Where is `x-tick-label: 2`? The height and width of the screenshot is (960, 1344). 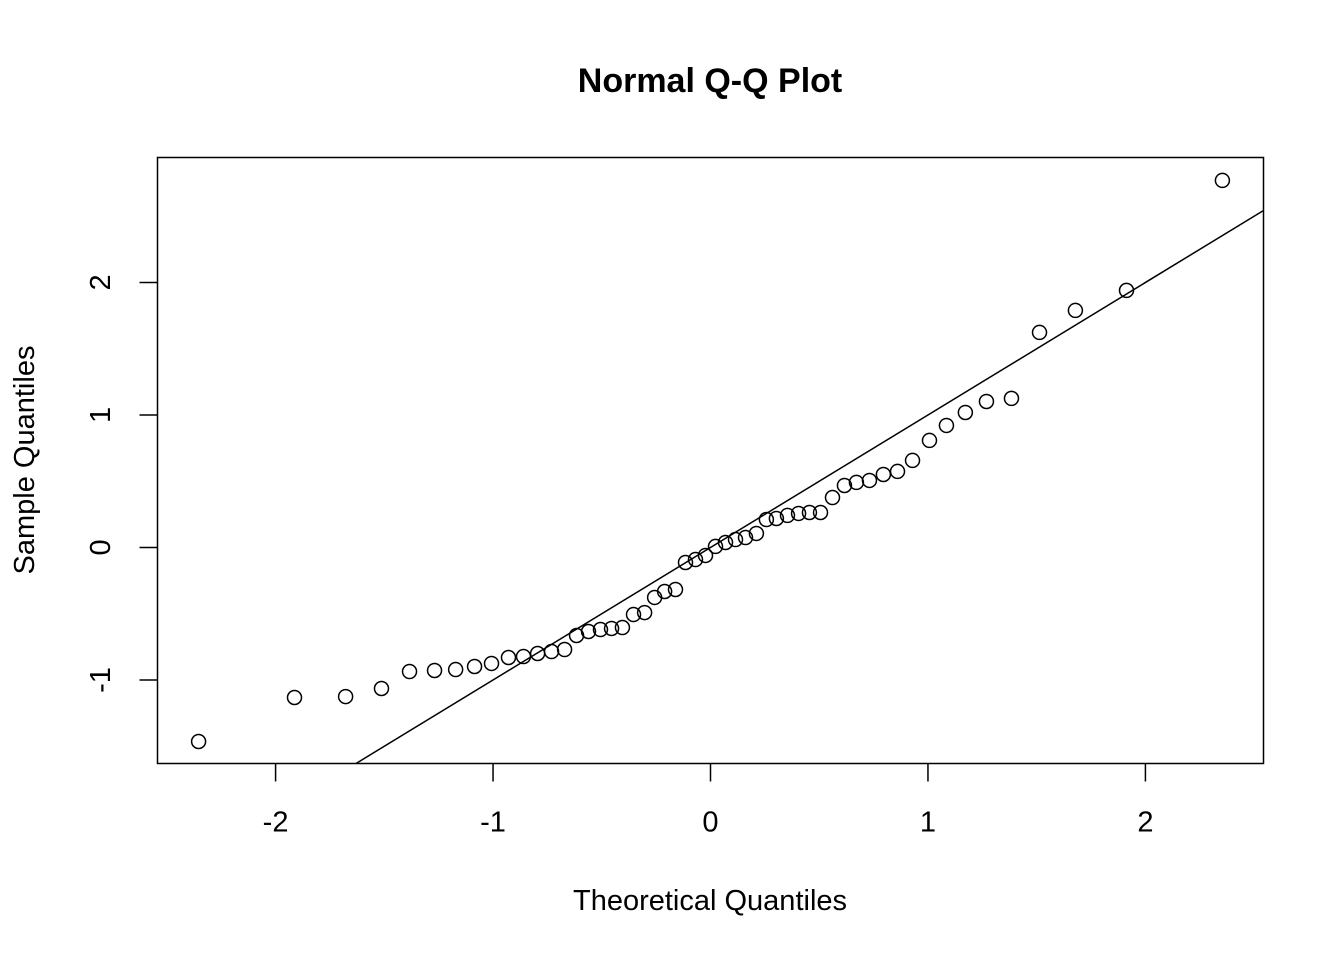
x-tick-label: 2 is located at coordinates (1145, 823).